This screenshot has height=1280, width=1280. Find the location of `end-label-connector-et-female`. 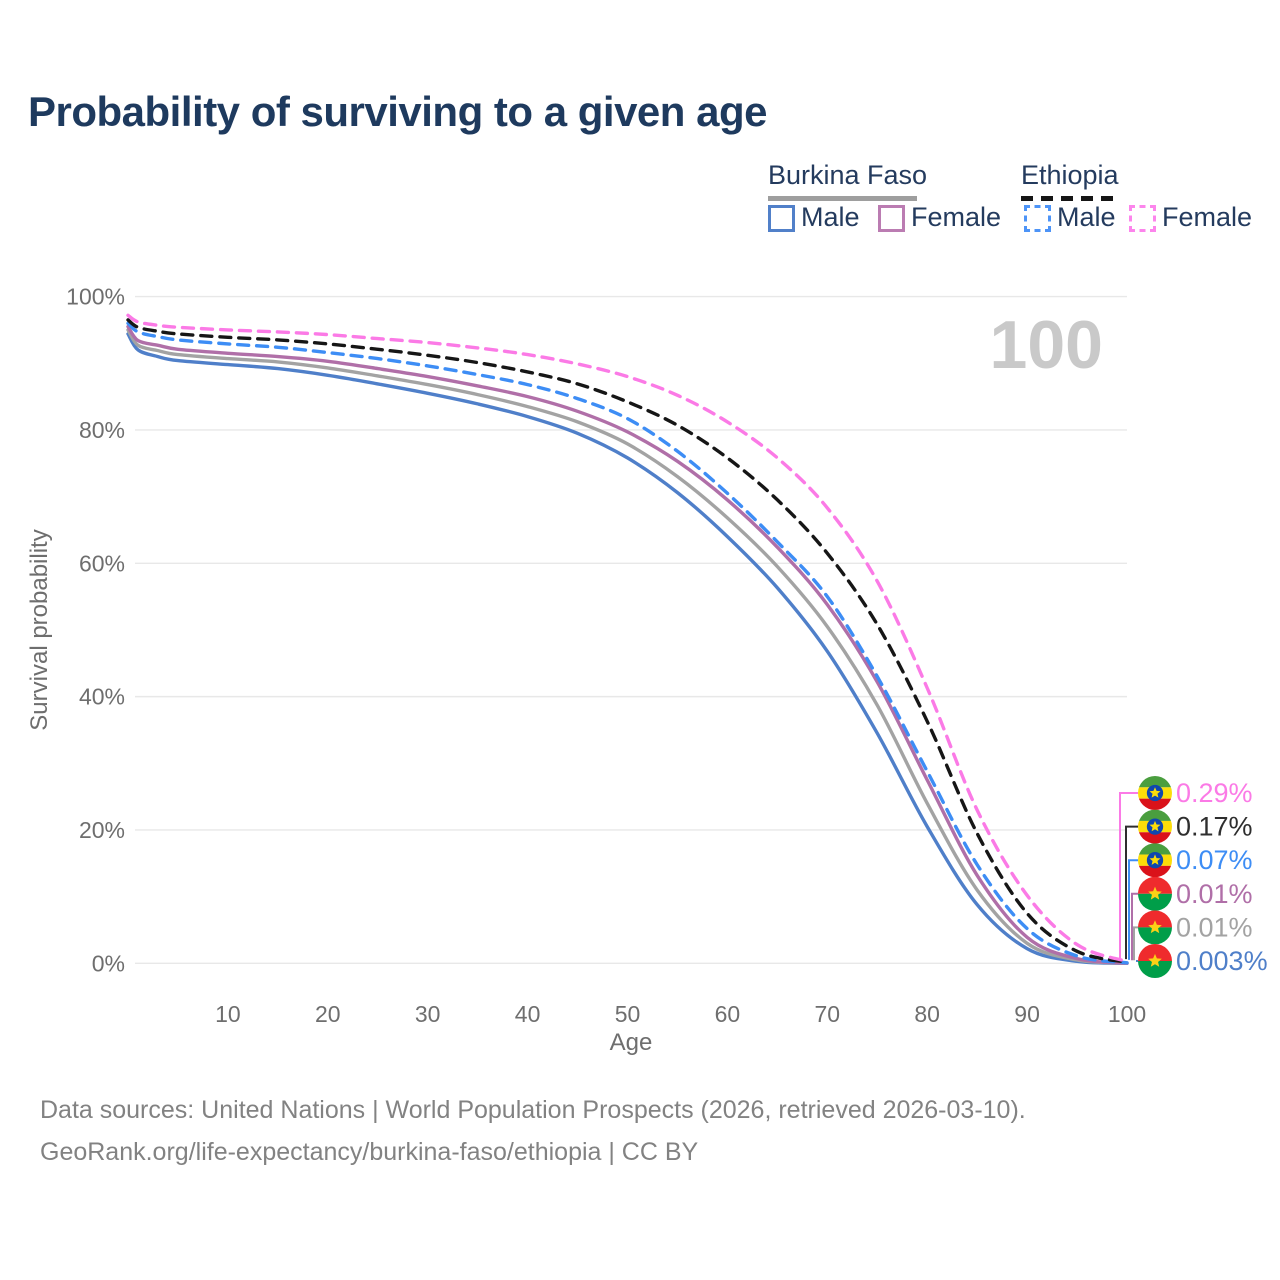

end-label-connector-et-female is located at coordinates (1128, 875).